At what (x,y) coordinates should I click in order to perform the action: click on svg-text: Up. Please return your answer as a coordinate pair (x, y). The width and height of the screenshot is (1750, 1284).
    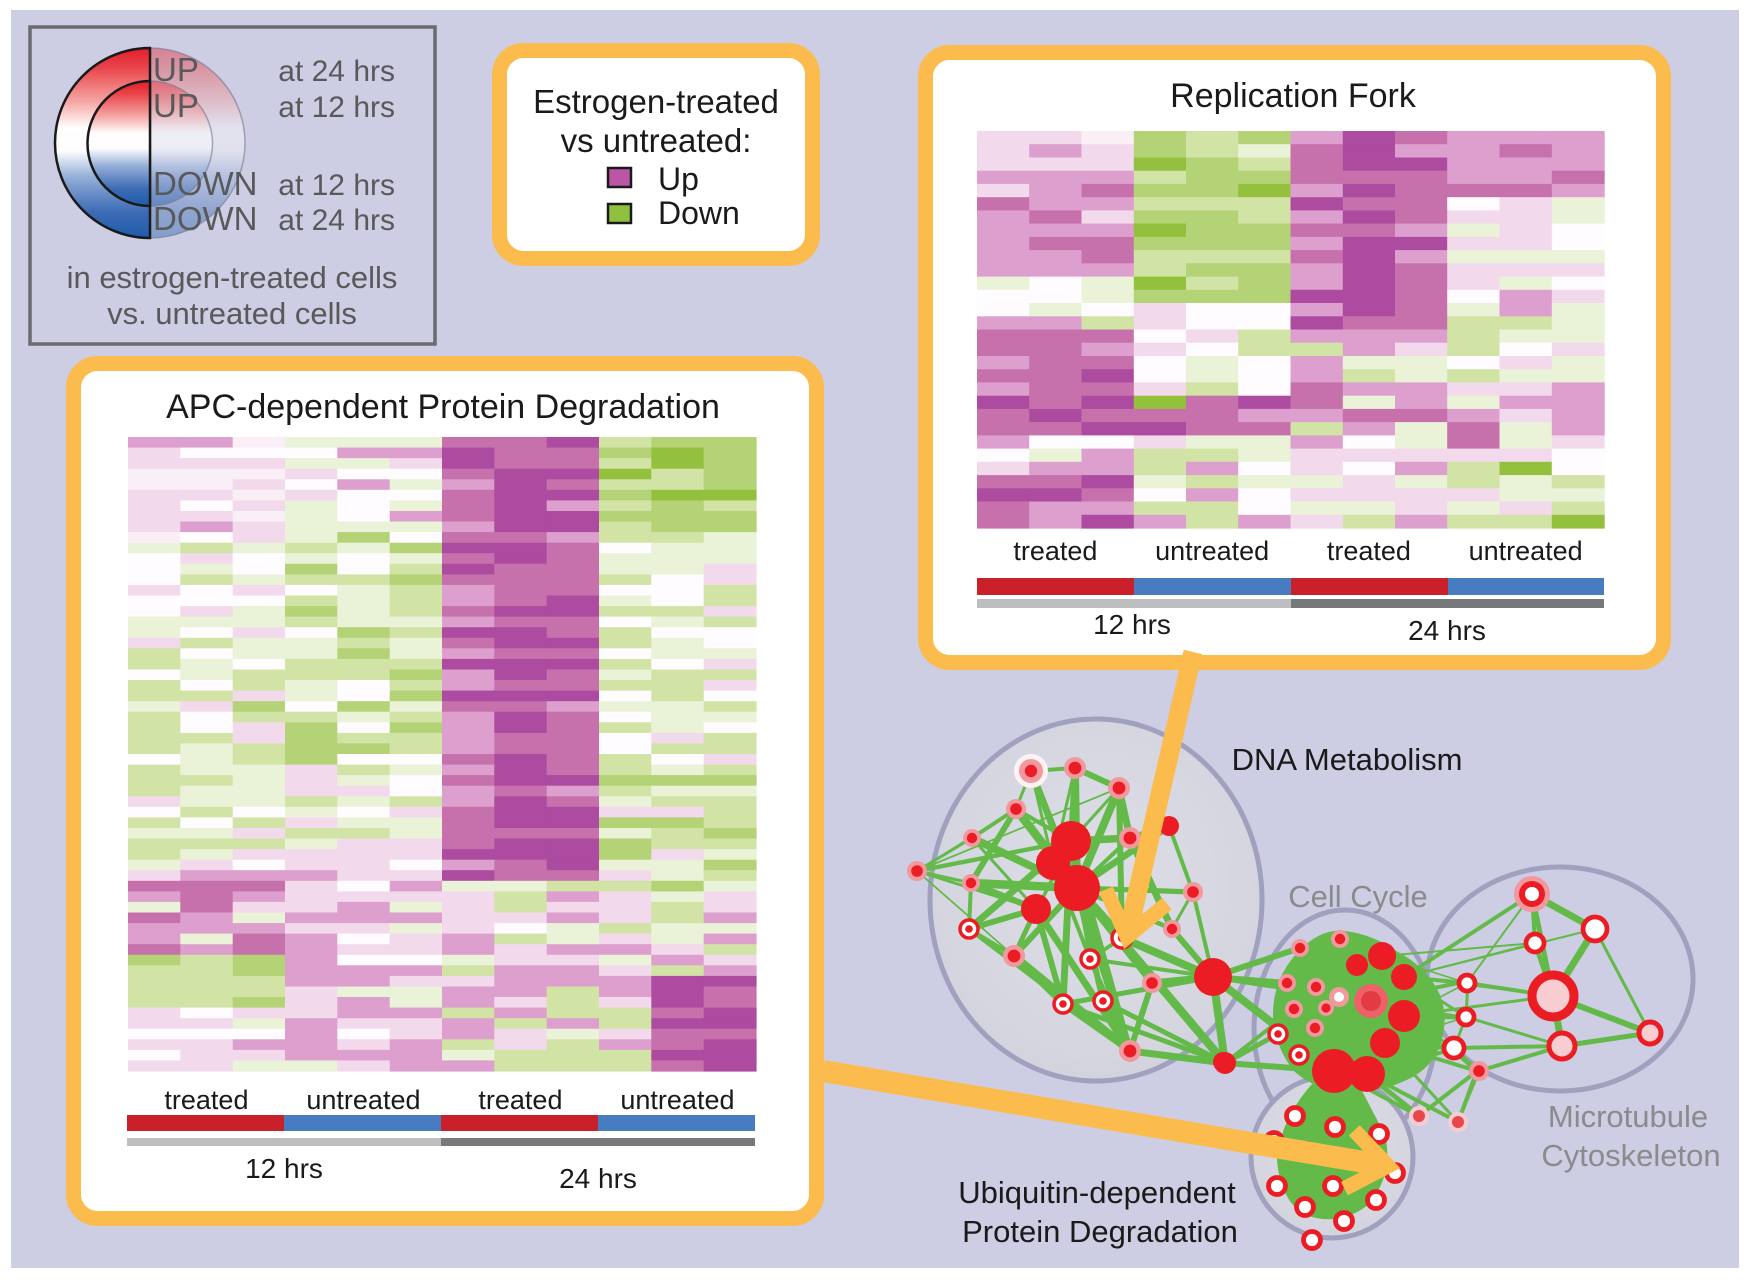
    Looking at the image, I should click on (678, 179).